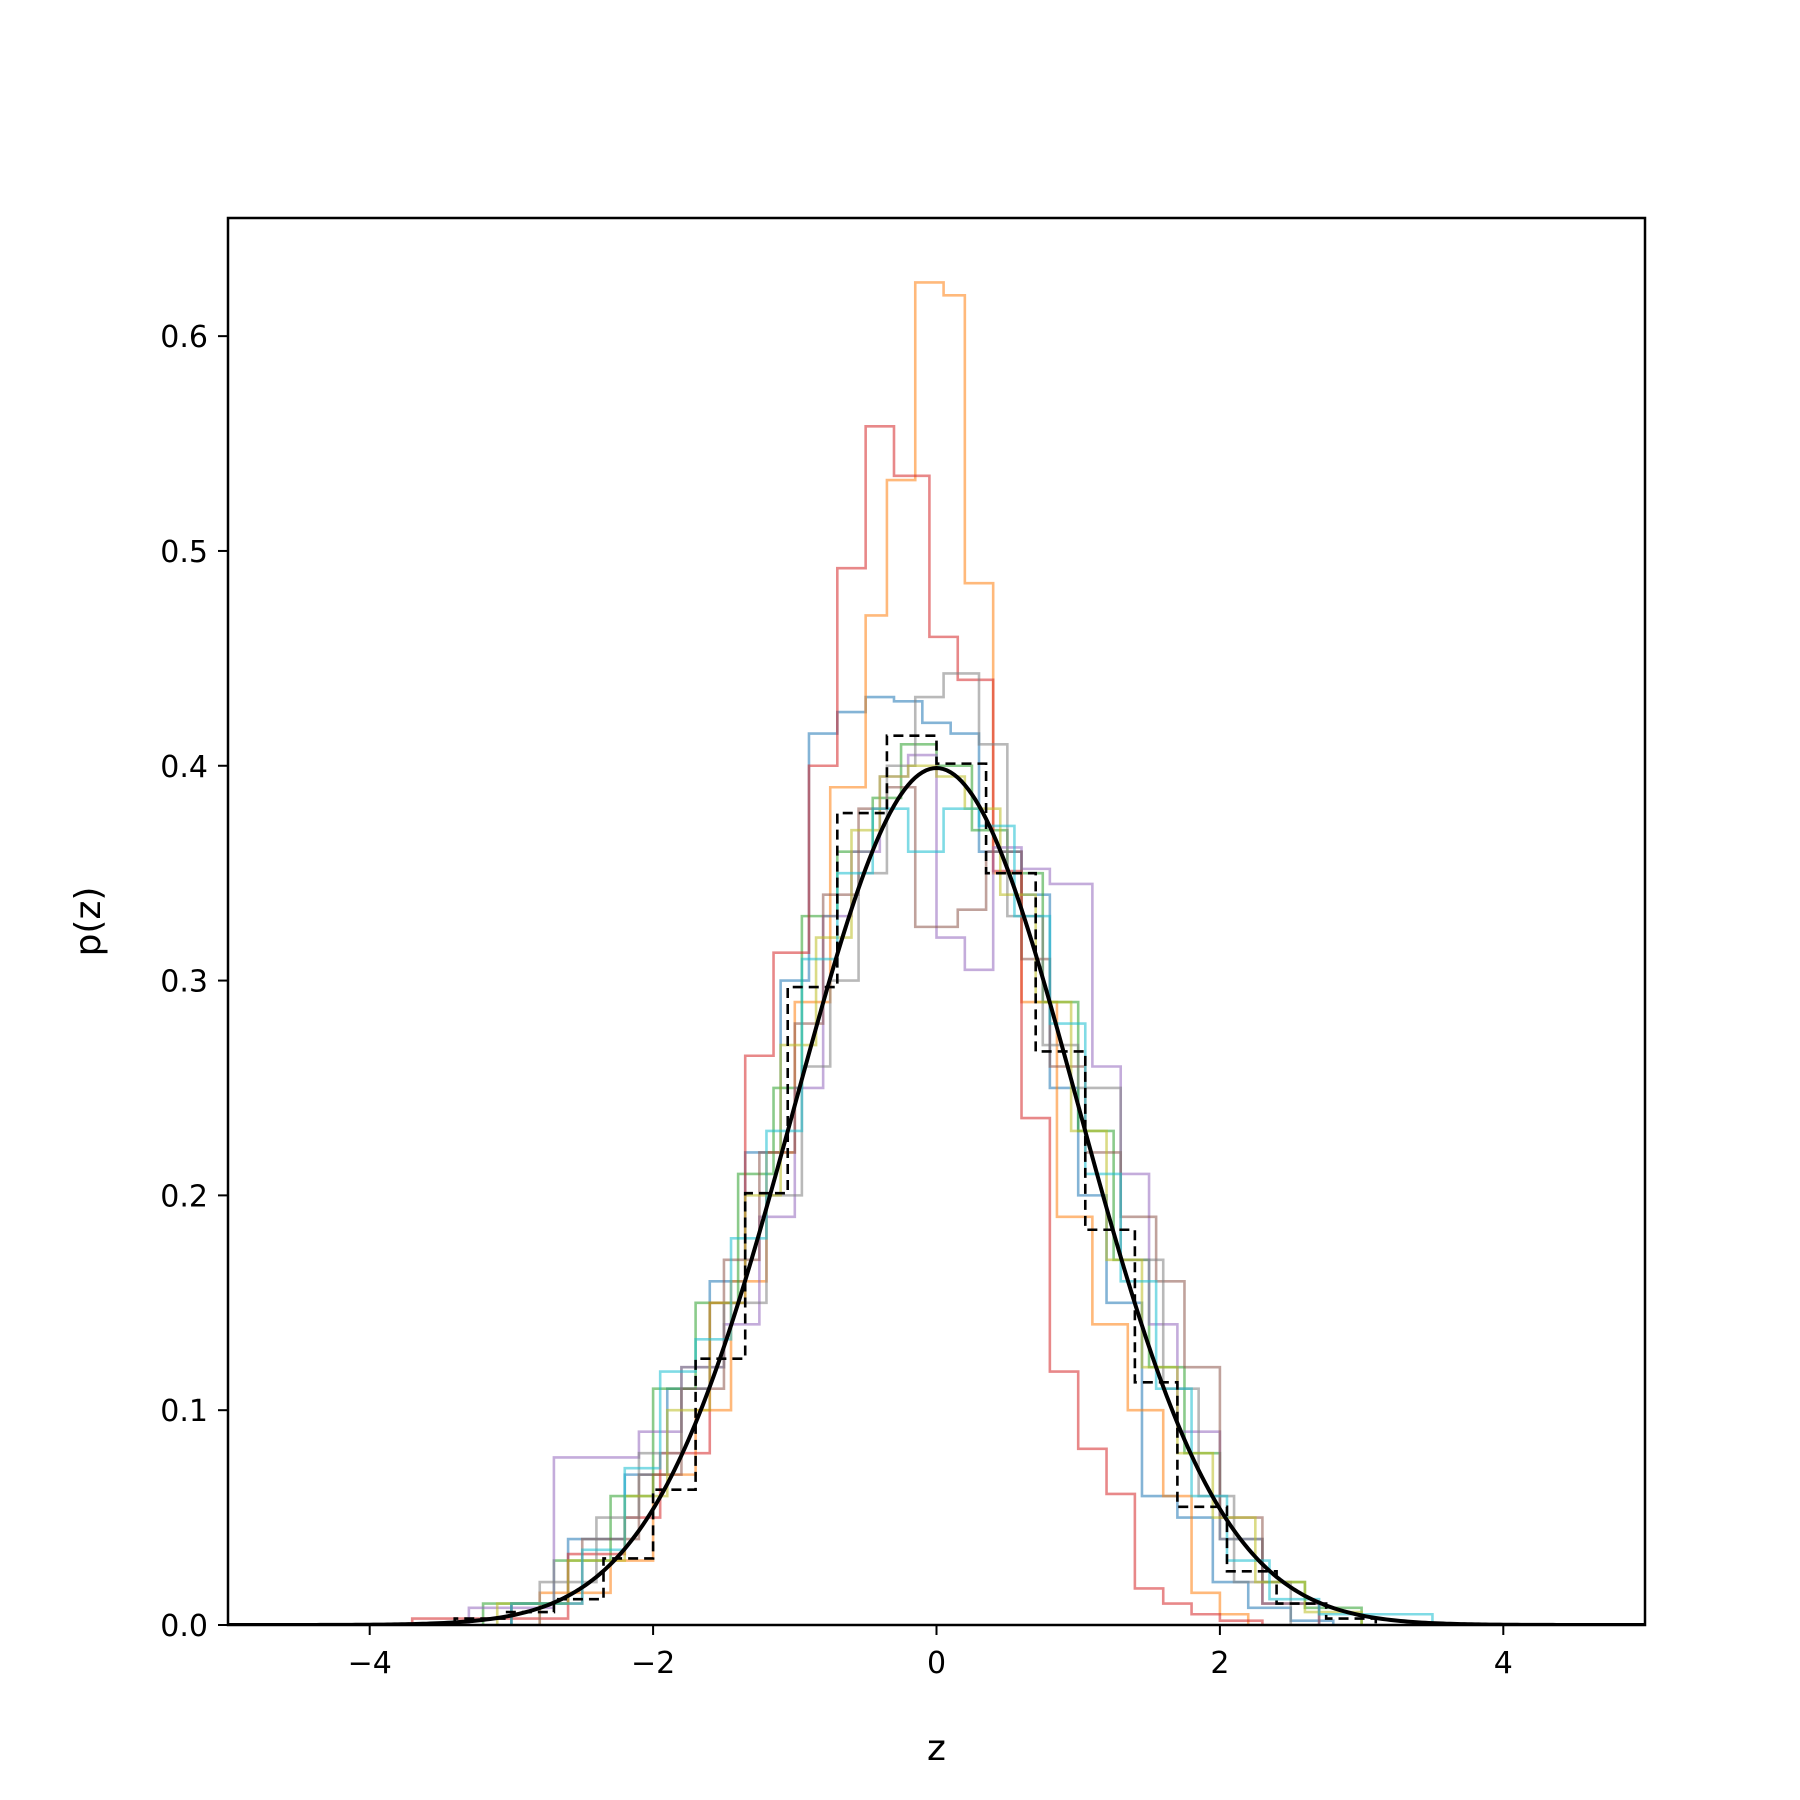 The height and width of the screenshot is (1800, 1800). Describe the element at coordinates (936, 1663) in the screenshot. I see `x-tick-label: 0` at that location.